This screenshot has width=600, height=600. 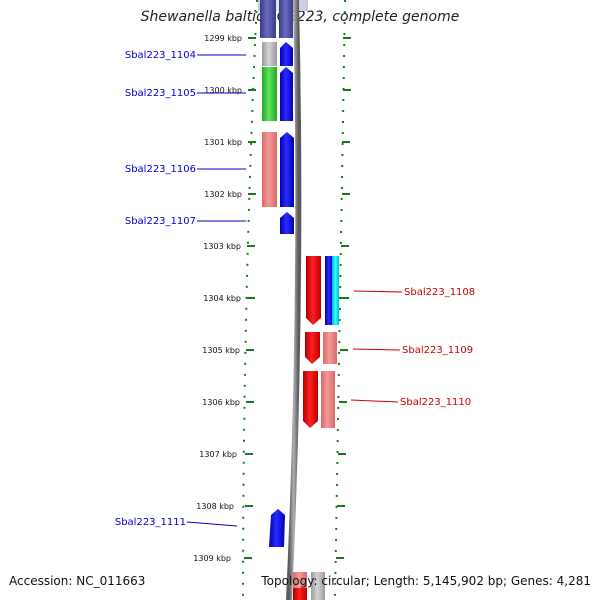 I want to click on gene-label-1110: Sbal223_1110, so click(x=435, y=402).